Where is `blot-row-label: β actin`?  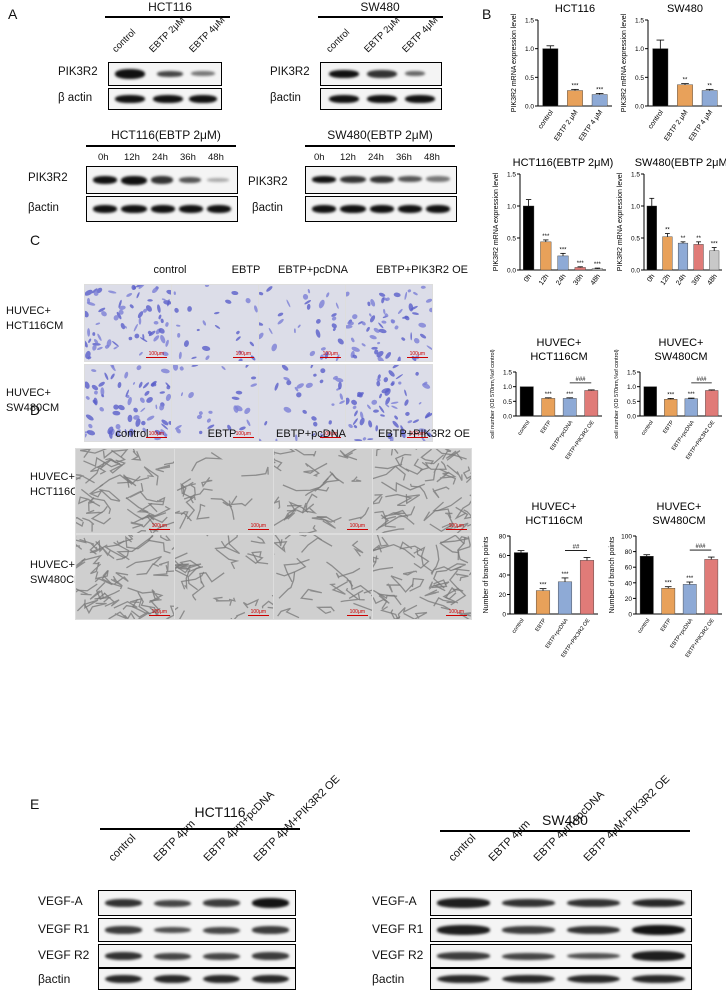 blot-row-label: β actin is located at coordinates (75, 98).